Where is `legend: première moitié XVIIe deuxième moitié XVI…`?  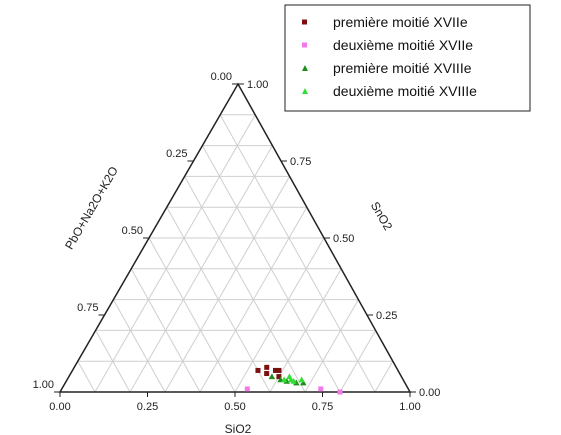
legend: première moitié XVIIe deuxième moitié XVI… is located at coordinates (407, 58).